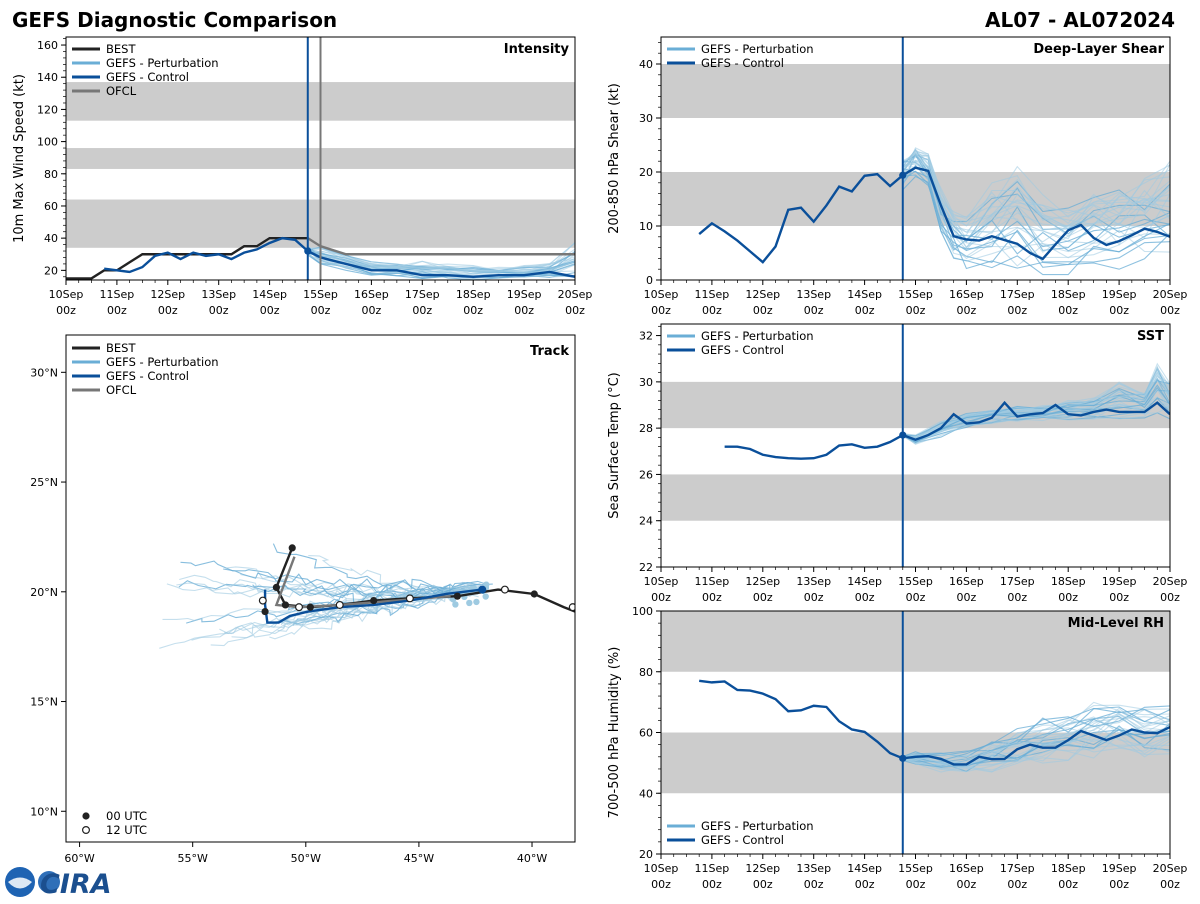  I want to click on y-axis-label: 200-850 hPa Shear (kt), so click(614, 158).